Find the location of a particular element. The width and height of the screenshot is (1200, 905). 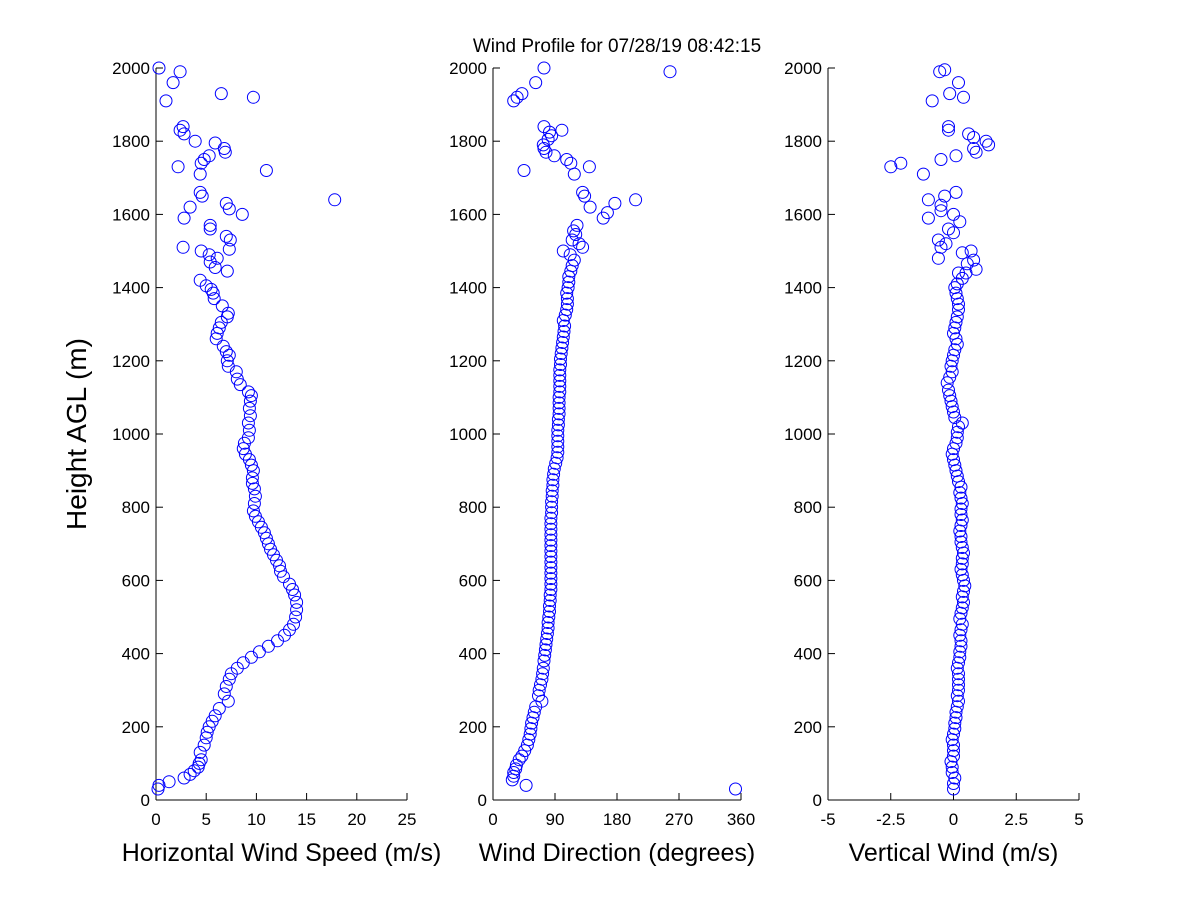

x-tick-label: 10 is located at coordinates (256, 819).